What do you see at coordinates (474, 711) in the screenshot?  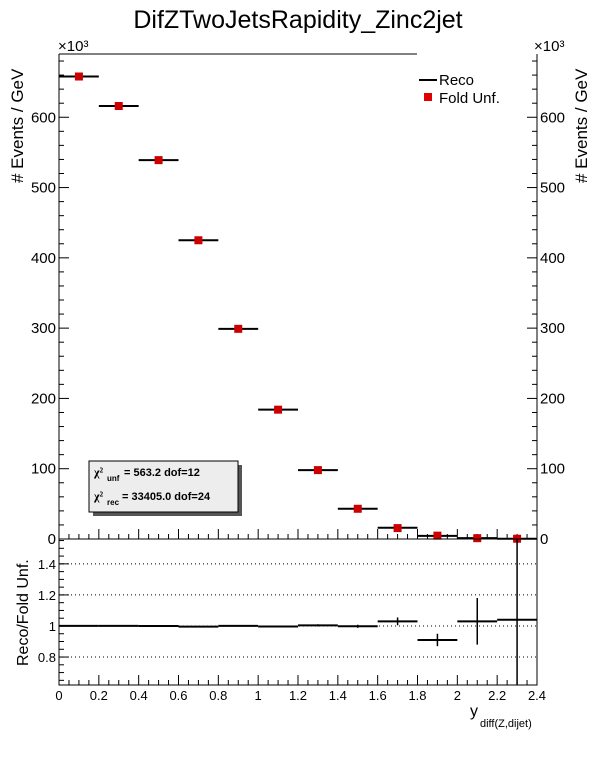 I see `x-axis-label: y` at bounding box center [474, 711].